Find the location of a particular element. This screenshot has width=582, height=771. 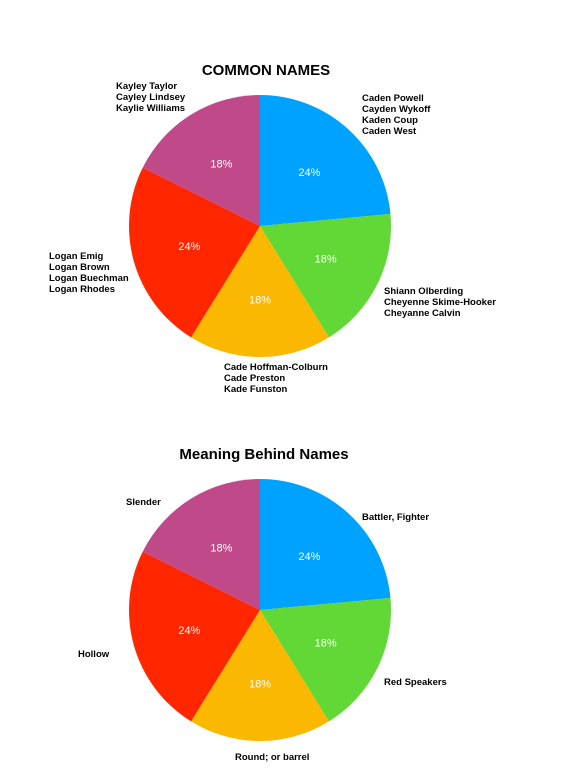

category-label-line: Cheyanne Calvin is located at coordinates (422, 313).